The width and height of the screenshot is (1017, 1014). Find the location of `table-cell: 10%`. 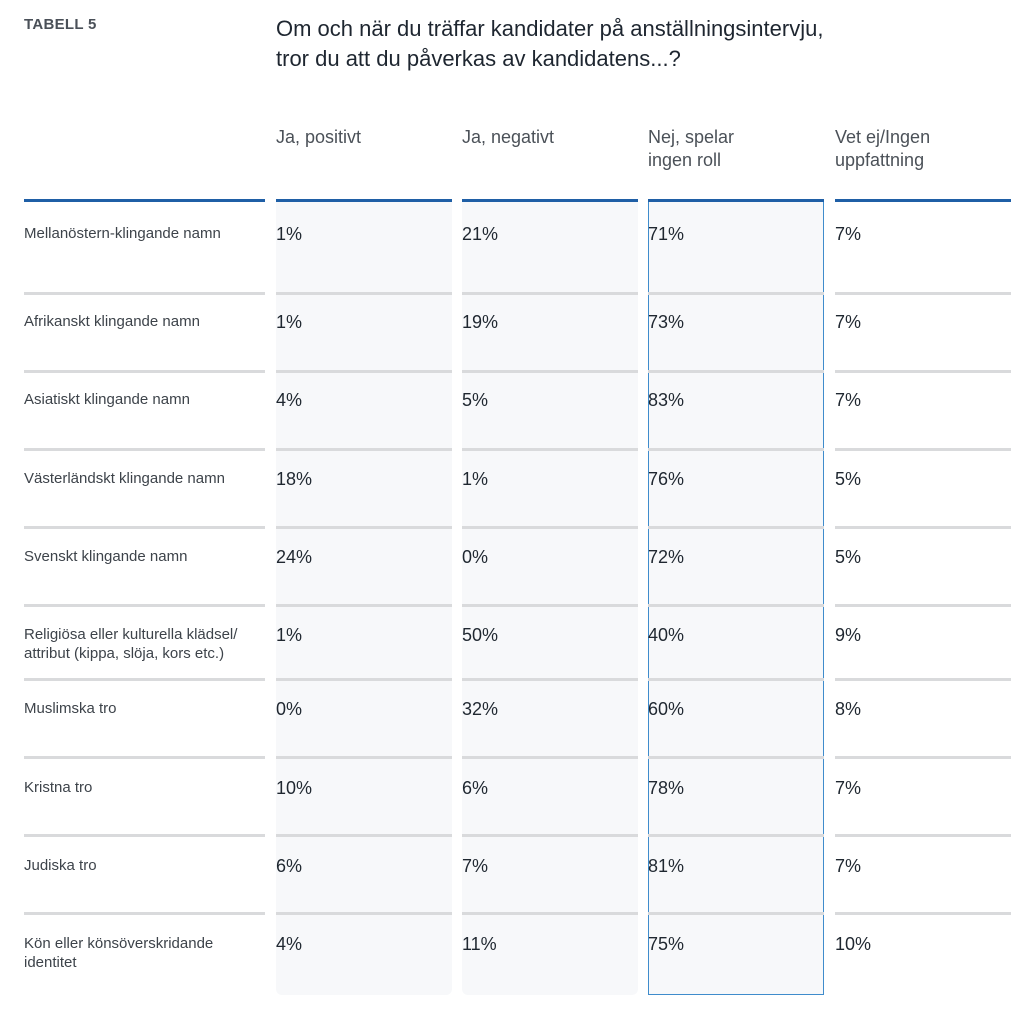

table-cell: 10% is located at coordinates (294, 788).